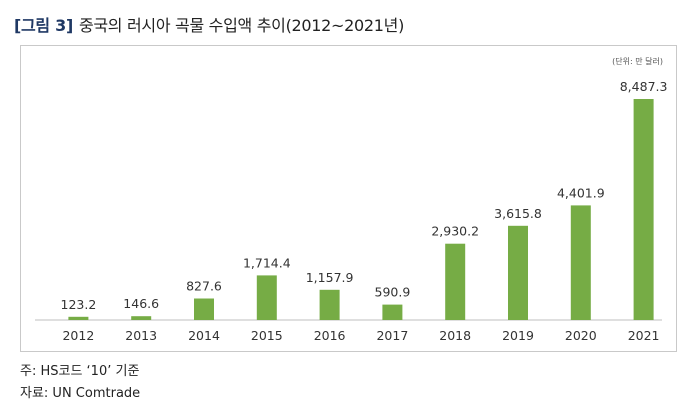  What do you see at coordinates (455, 281) in the screenshot?
I see `bar-2018` at bounding box center [455, 281].